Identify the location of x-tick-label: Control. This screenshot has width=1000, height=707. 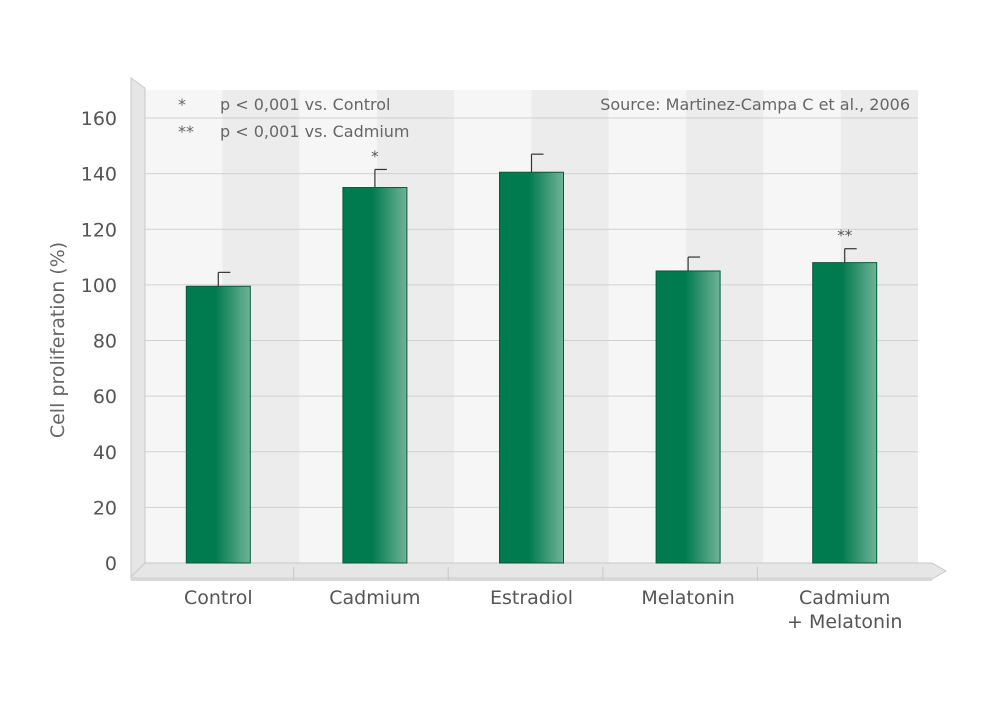
(218, 598).